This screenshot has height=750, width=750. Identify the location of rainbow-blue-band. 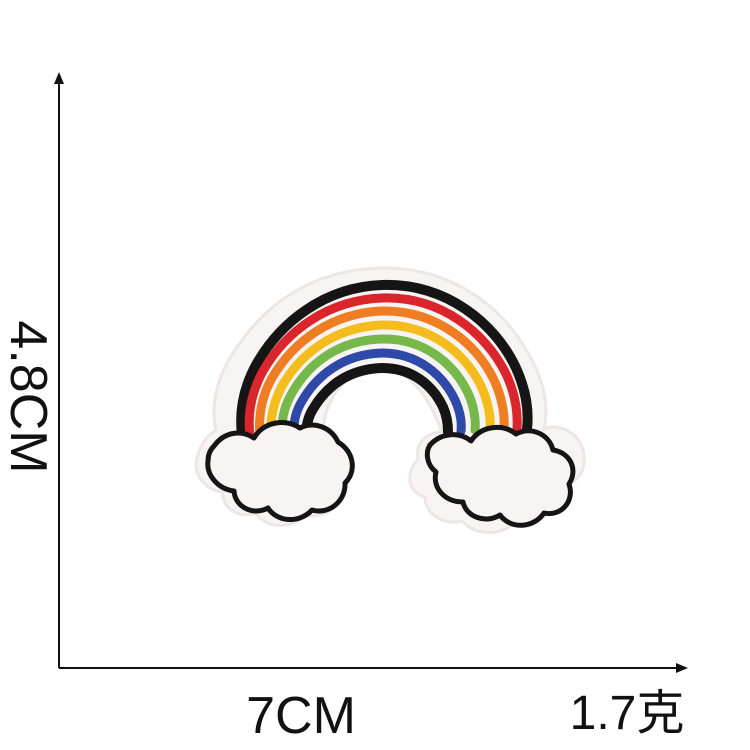
(377, 394).